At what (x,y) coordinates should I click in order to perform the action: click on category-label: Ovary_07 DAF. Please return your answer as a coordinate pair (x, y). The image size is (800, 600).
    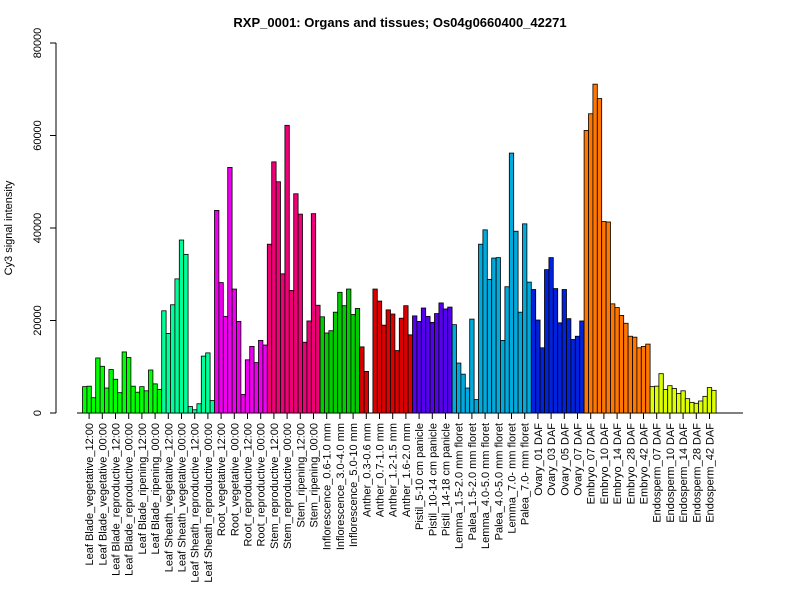
    Looking at the image, I should click on (579, 459).